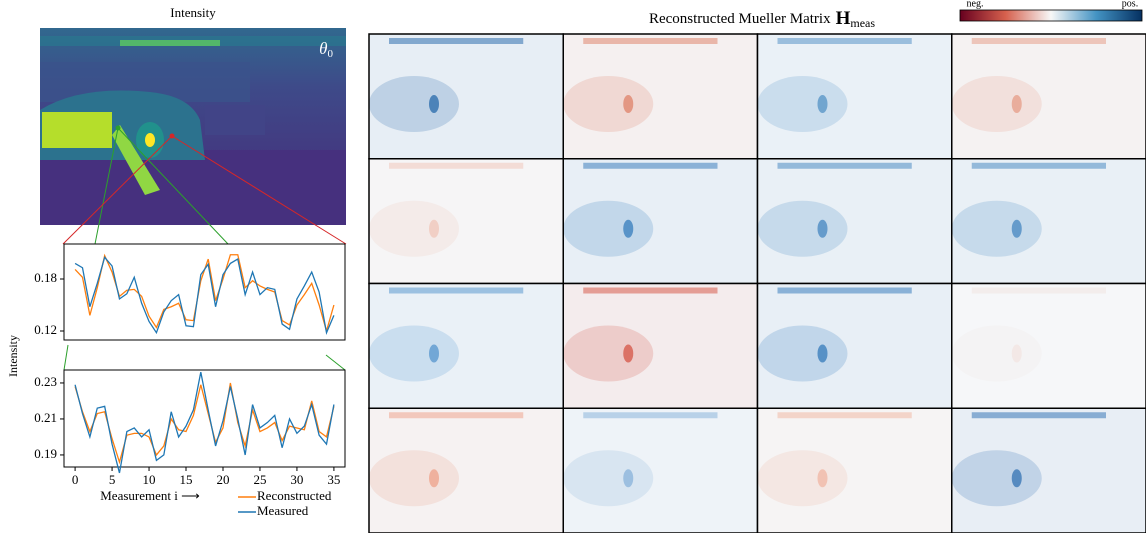 The width and height of the screenshot is (1146, 533). I want to click on x-tick-label: 5, so click(112, 479).